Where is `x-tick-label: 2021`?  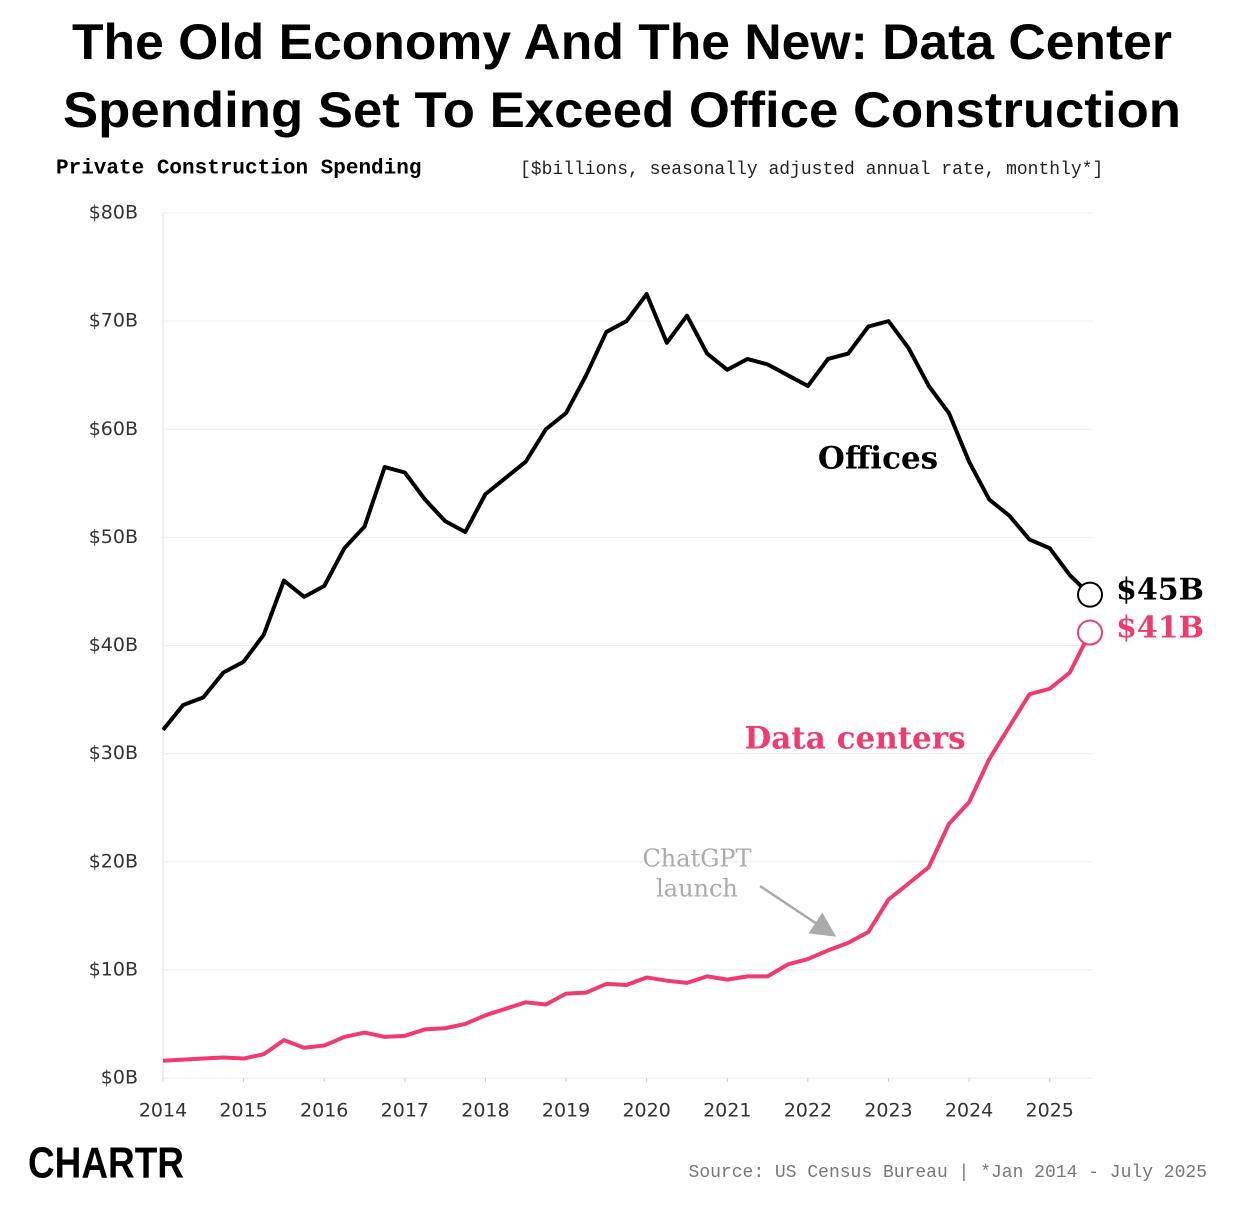 x-tick-label: 2021 is located at coordinates (727, 1111).